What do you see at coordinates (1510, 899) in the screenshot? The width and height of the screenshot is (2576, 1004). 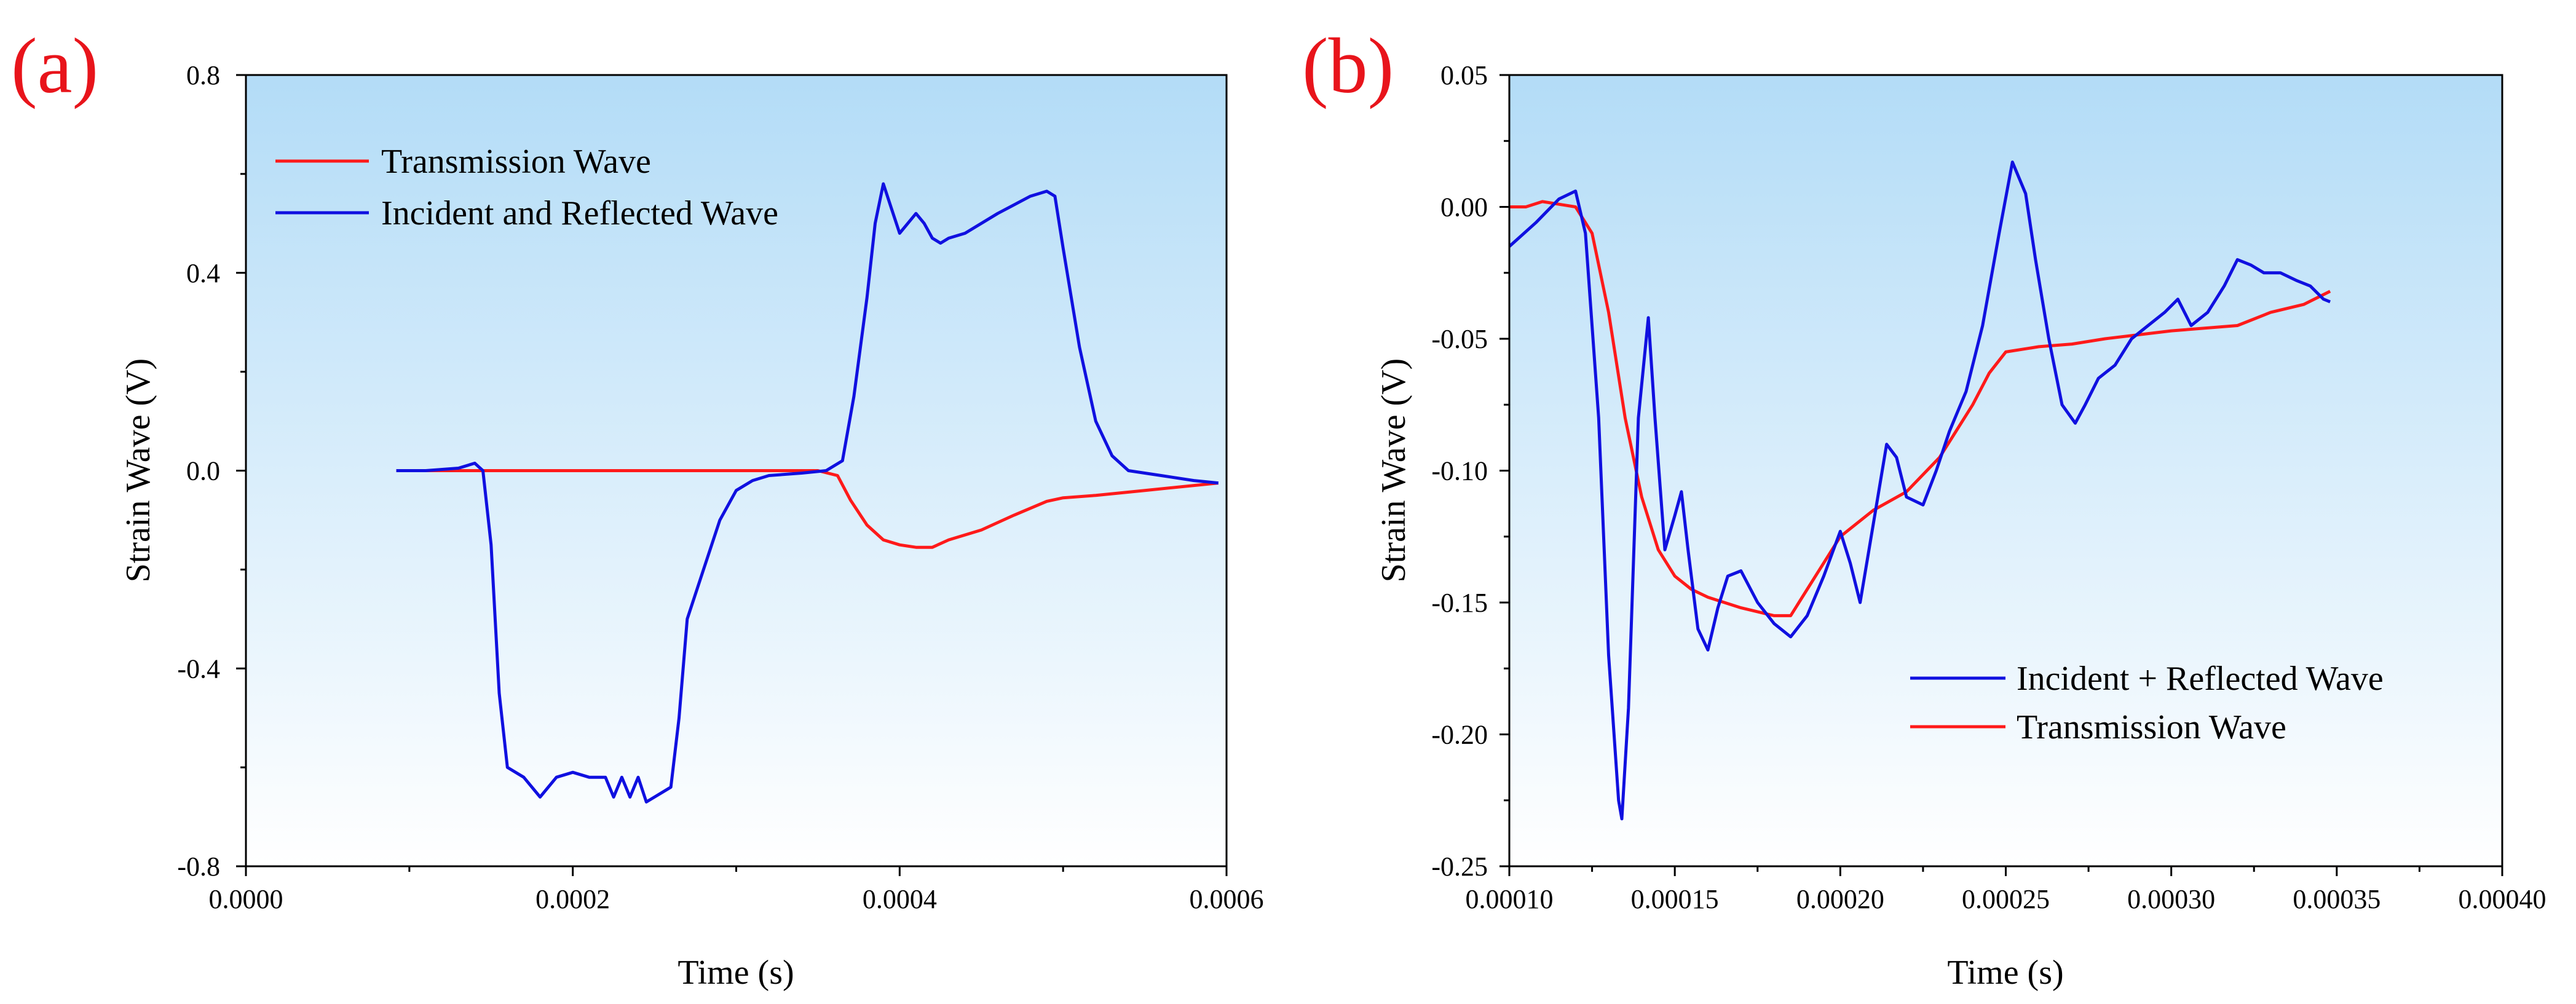 I see `panel-b-x-tick-label: 0.00010` at bounding box center [1510, 899].